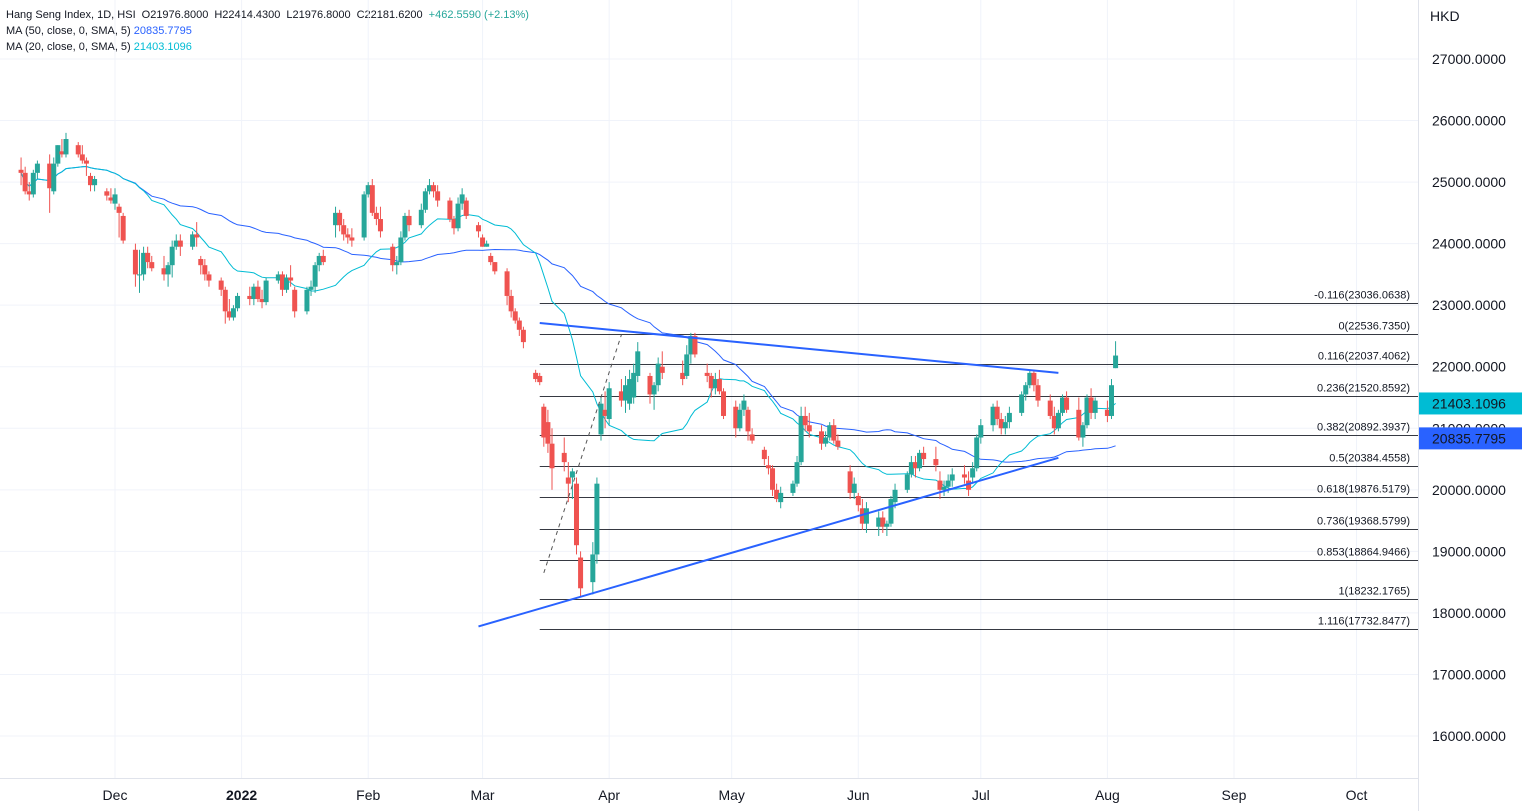 Image resolution: width=1522 pixels, height=811 pixels. Describe the element at coordinates (1363, 490) in the screenshot. I see `fib-level-label: 0.618(19876.5179)` at that location.